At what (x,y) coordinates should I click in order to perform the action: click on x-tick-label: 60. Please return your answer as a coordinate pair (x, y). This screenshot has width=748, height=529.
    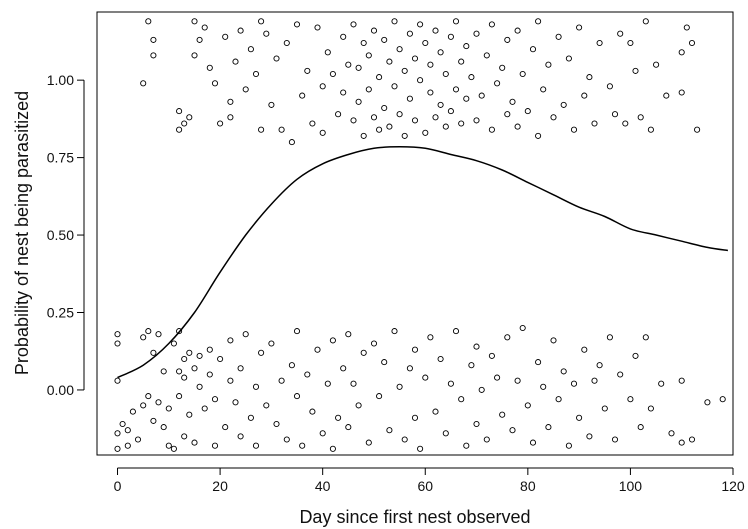
    Looking at the image, I should click on (425, 486).